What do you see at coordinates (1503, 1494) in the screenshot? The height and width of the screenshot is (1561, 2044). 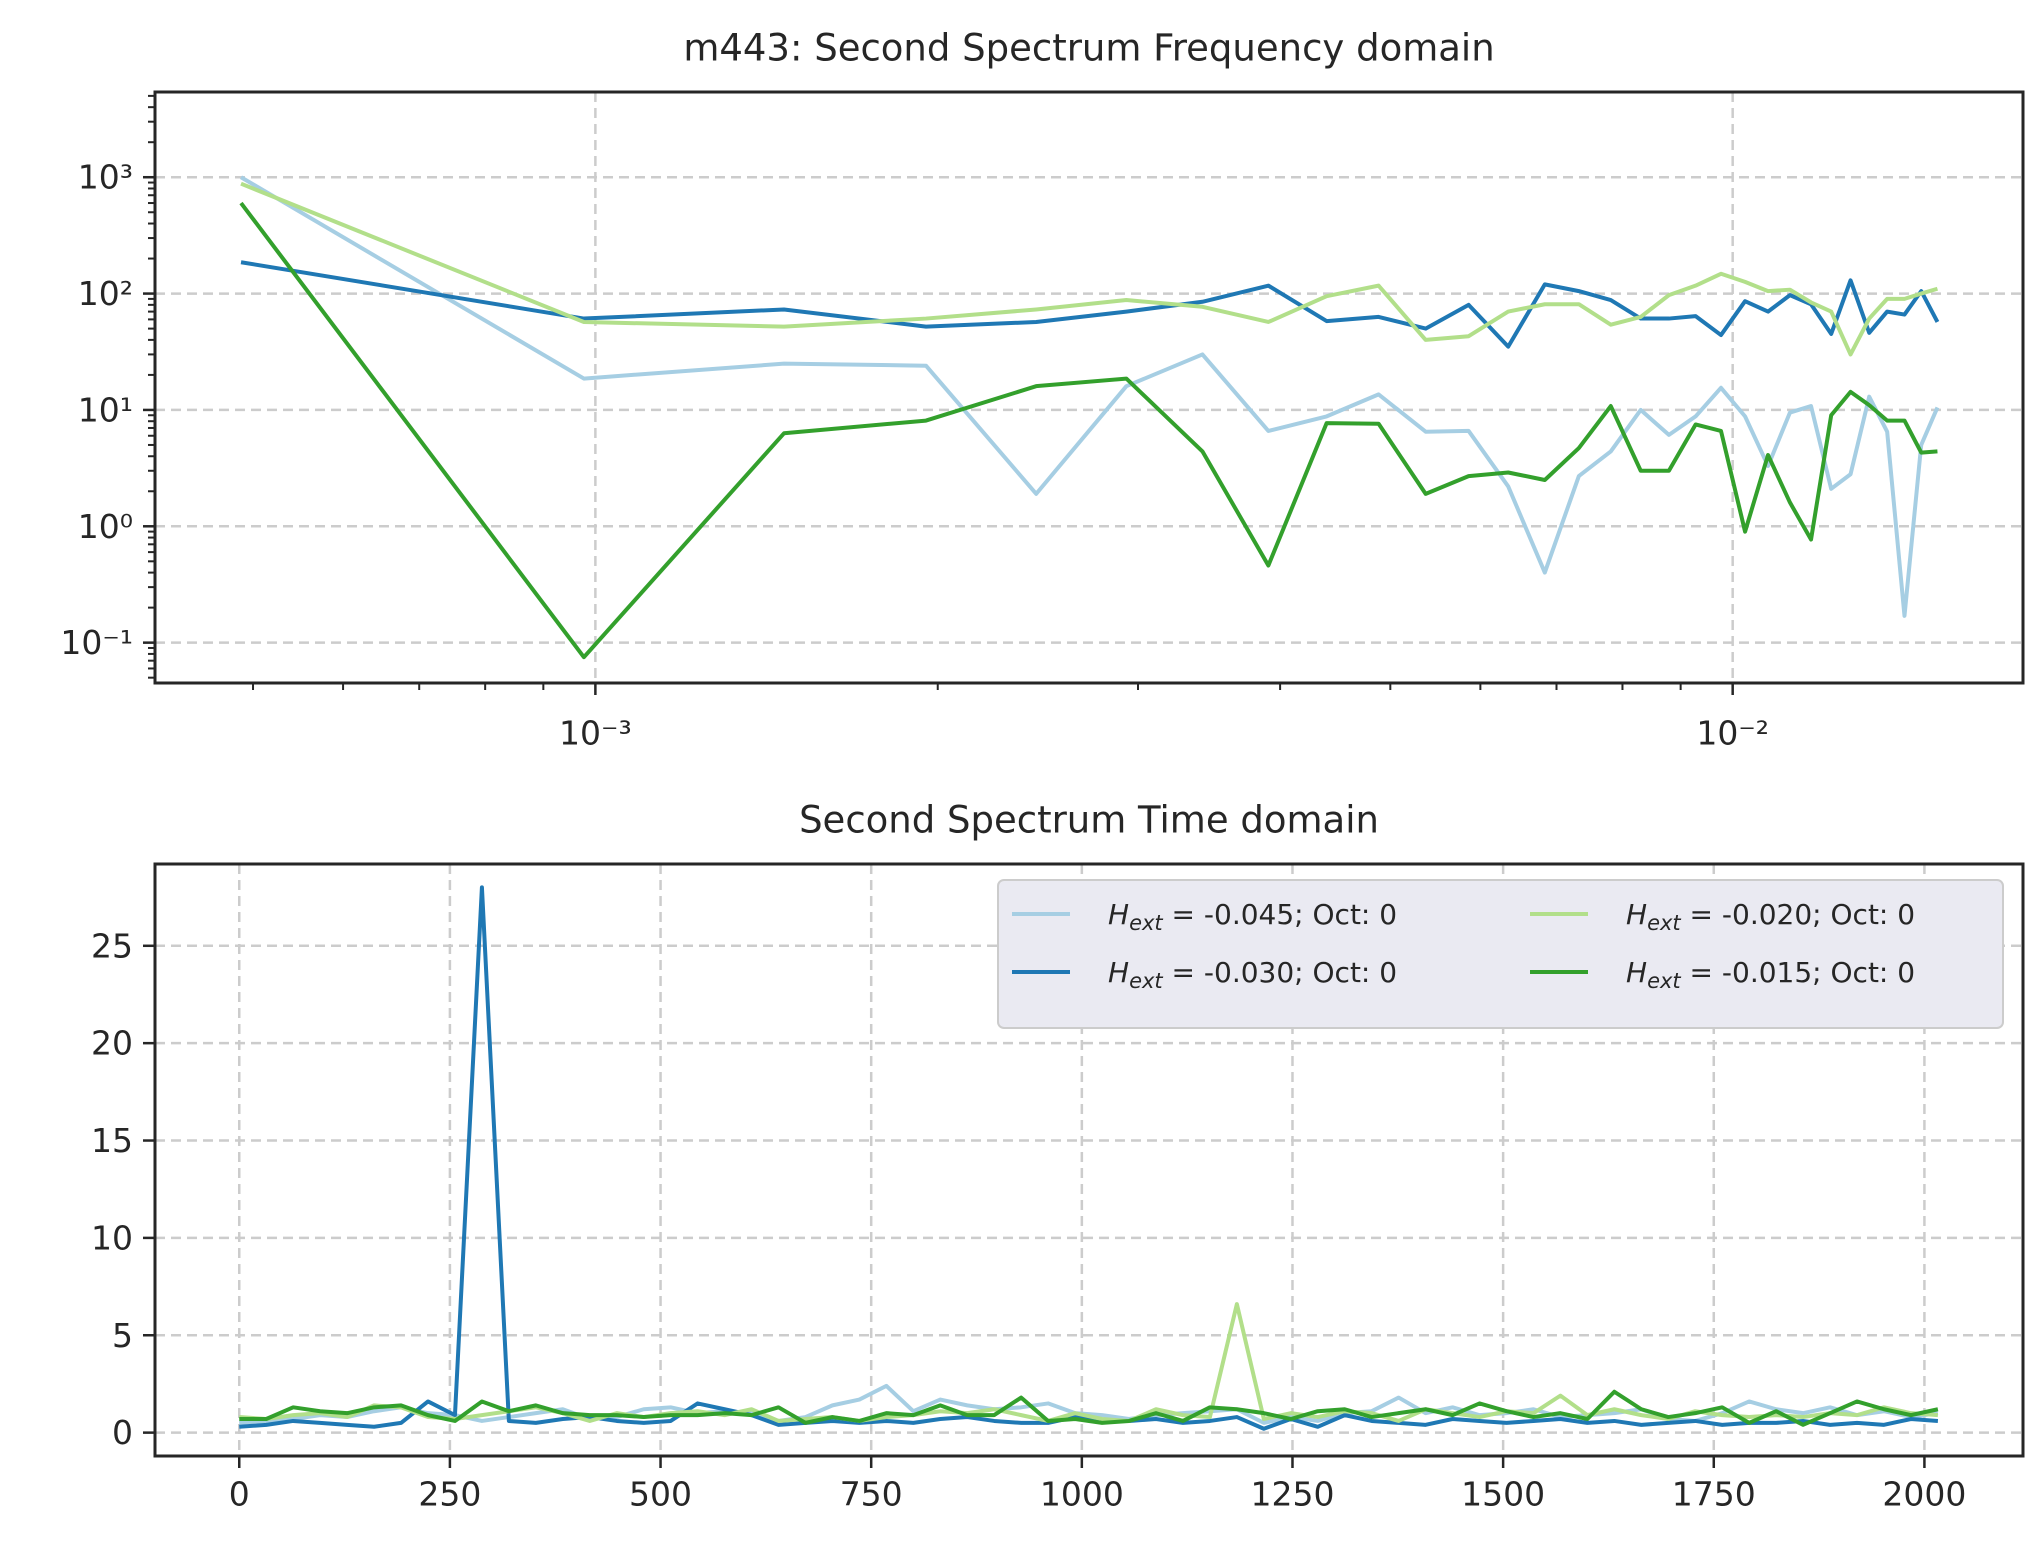 I see `x-tick-label: 1500` at bounding box center [1503, 1494].